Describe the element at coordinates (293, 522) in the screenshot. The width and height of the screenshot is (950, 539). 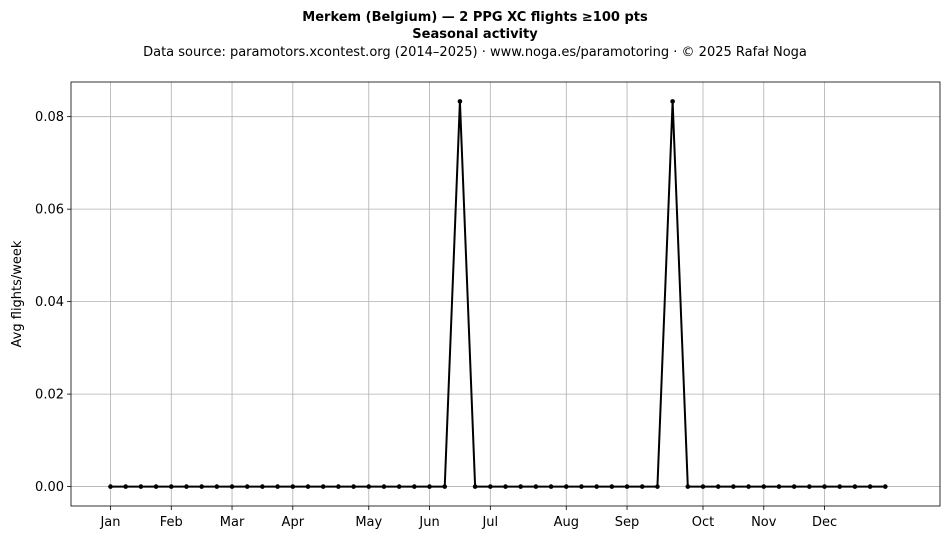
I see `x-tick-label: Apr` at that location.